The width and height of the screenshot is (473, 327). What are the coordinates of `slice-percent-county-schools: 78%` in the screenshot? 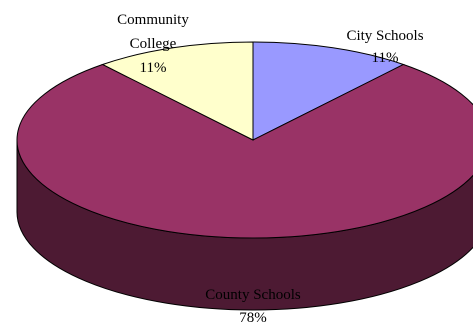 It's located at (253, 318).